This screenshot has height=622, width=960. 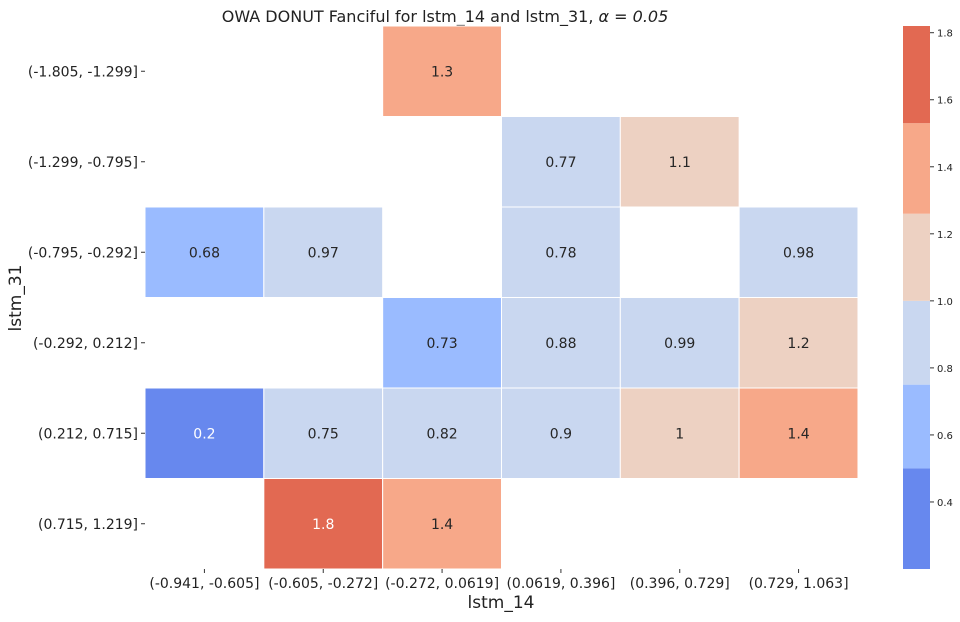 I want to click on cell-value-label: 1.2, so click(x=798, y=344).